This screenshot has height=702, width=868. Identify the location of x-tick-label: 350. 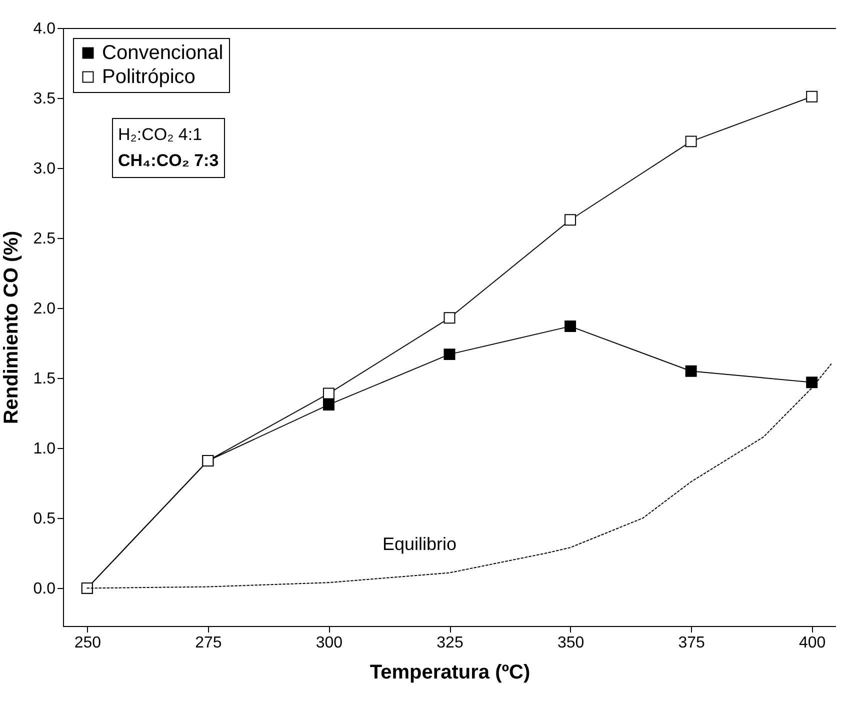
(570, 643).